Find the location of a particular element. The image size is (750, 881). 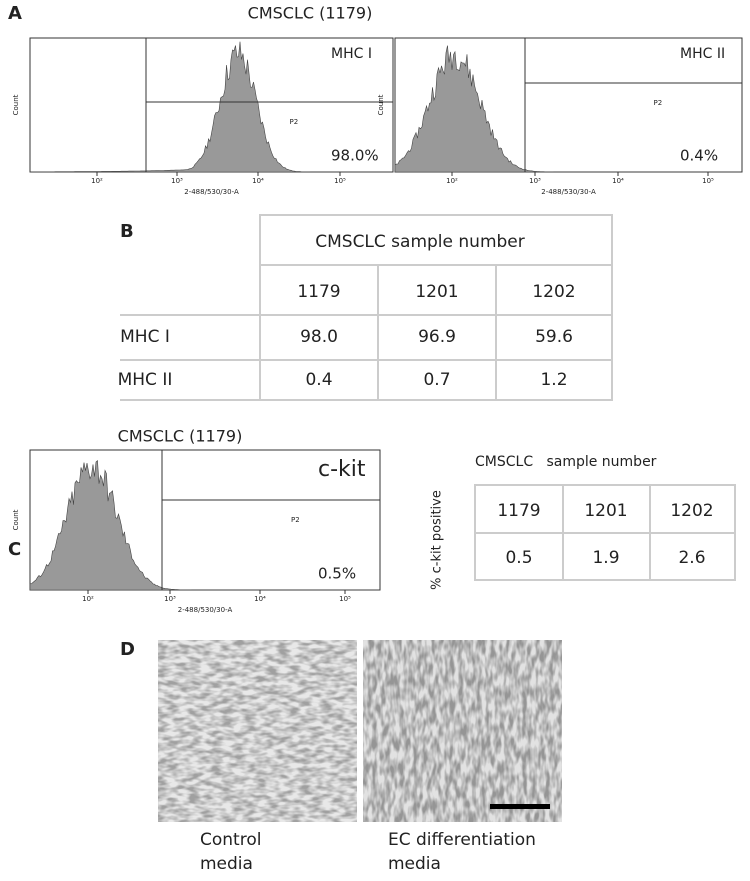

marker-label: c-kit is located at coordinates (342, 469).